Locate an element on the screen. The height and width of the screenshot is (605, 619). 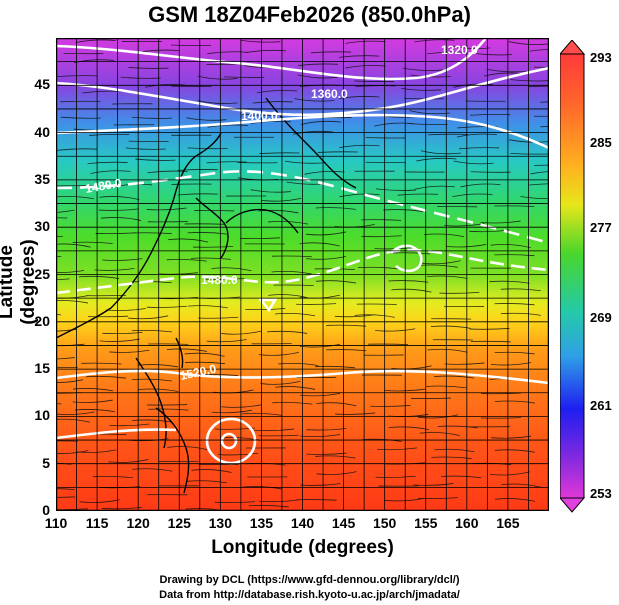
x-tick-label: 135 is located at coordinates (261, 523).